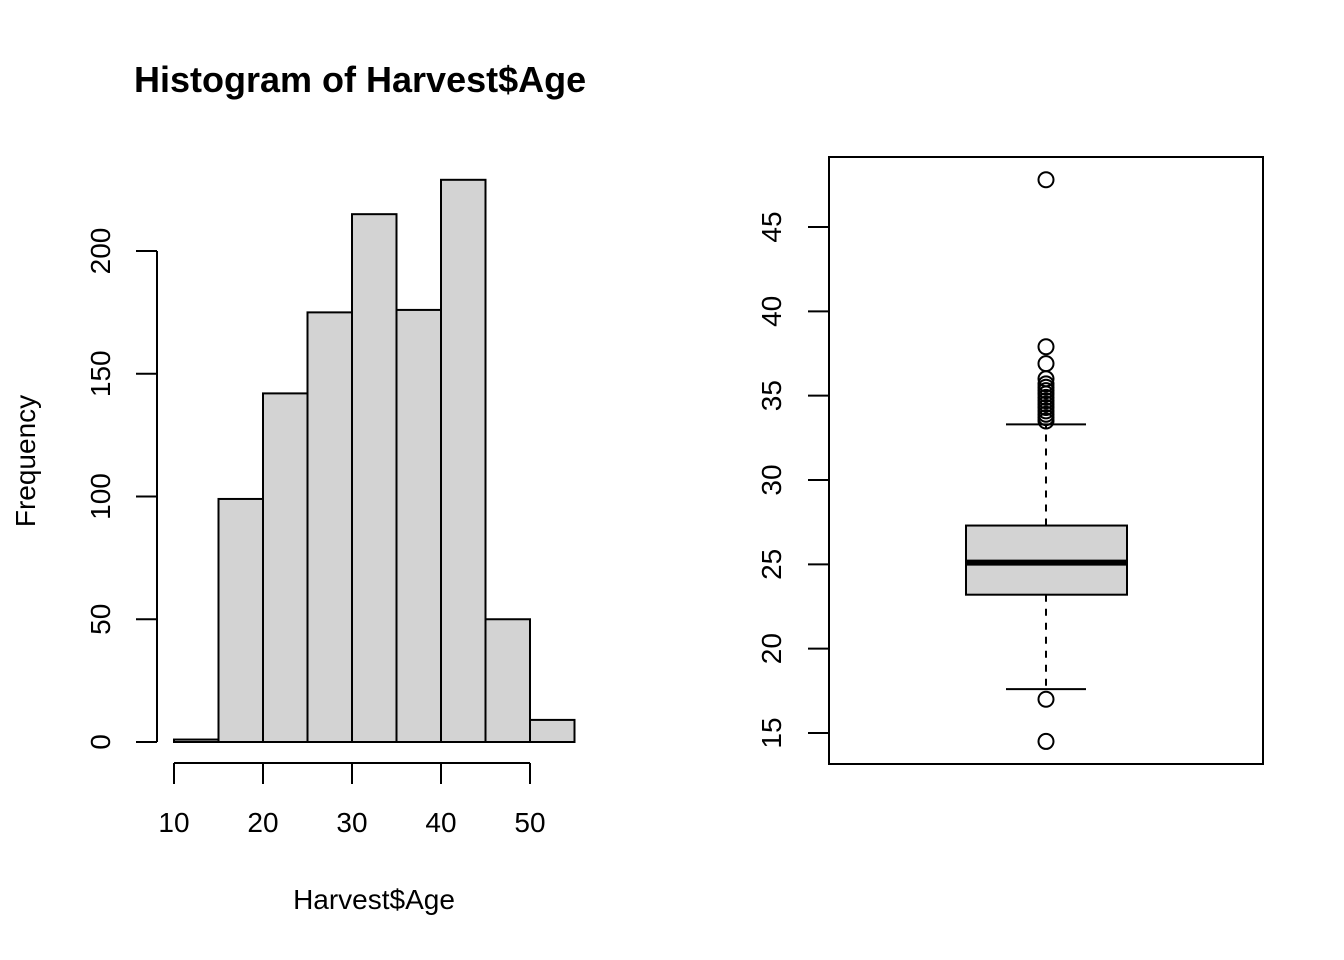 The width and height of the screenshot is (1344, 960). What do you see at coordinates (793, 480) in the screenshot?
I see `boxplot-y-axis: 15 20 25 30 35 40 45` at bounding box center [793, 480].